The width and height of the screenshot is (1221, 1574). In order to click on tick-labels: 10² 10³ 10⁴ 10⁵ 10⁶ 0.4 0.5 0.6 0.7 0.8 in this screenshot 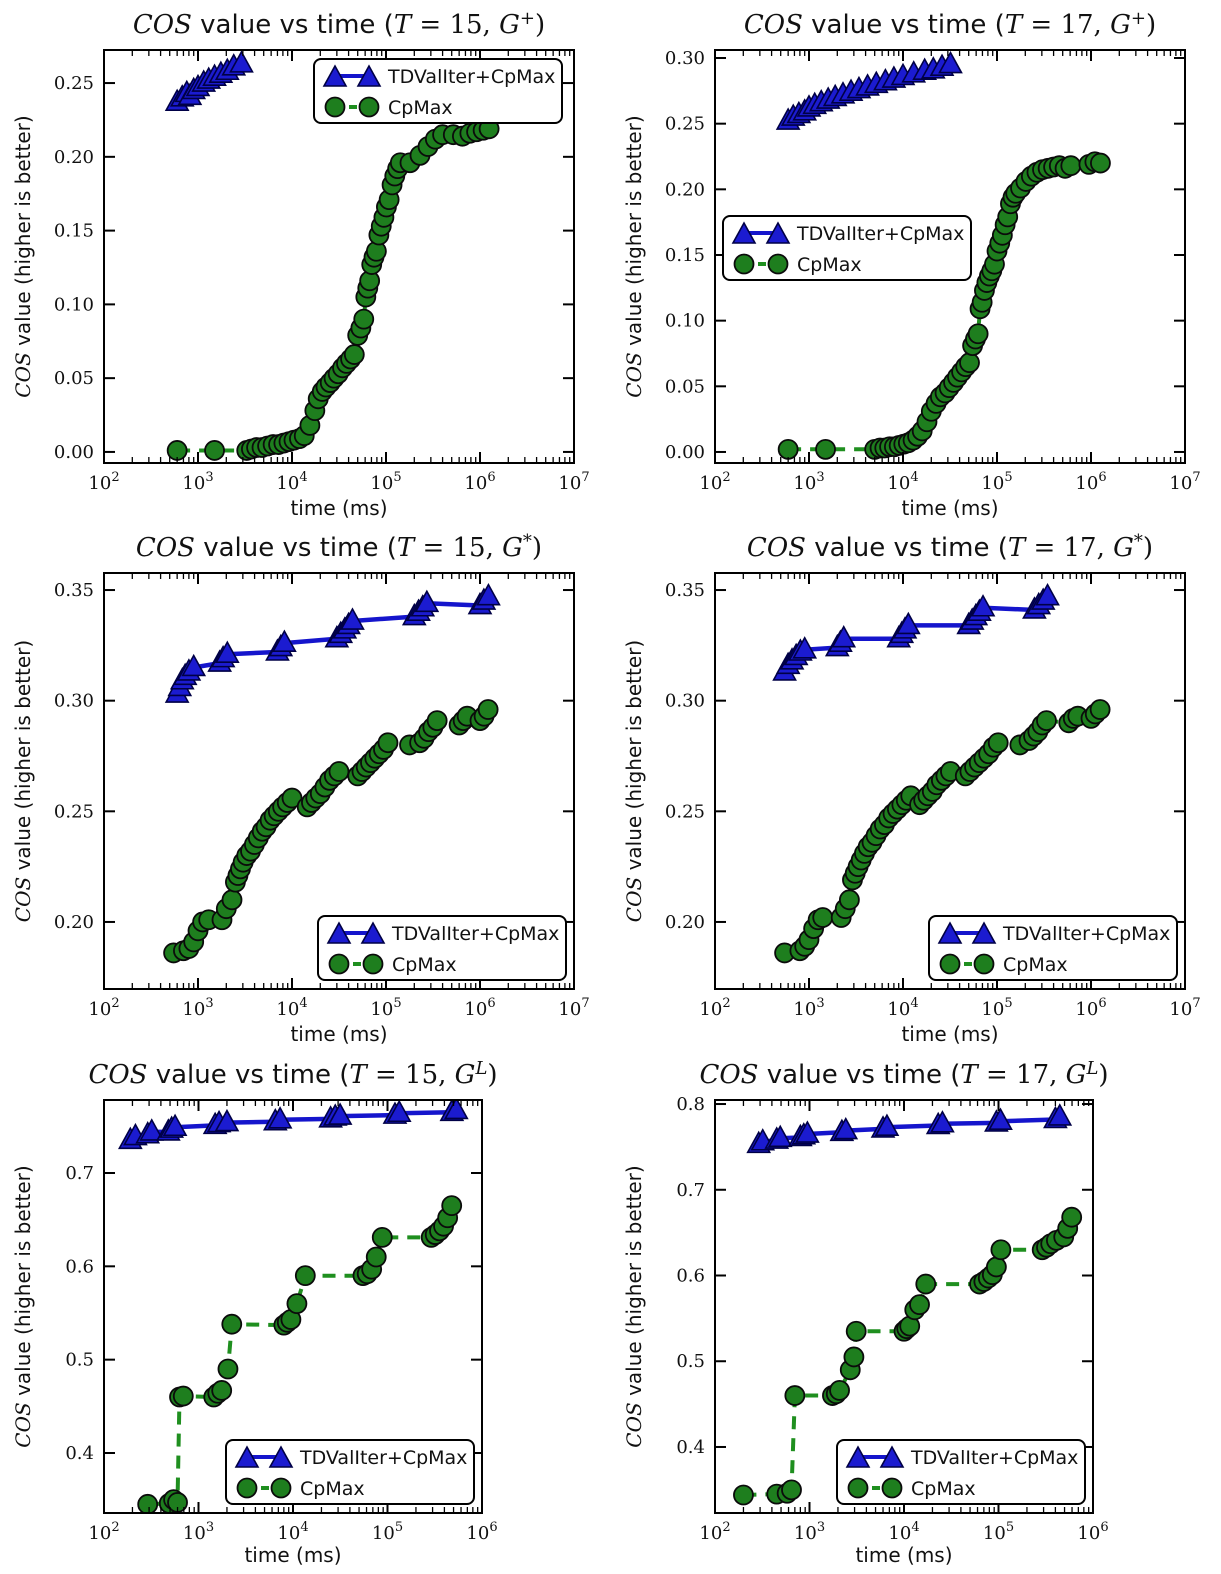, I will do `click(892, 1319)`.